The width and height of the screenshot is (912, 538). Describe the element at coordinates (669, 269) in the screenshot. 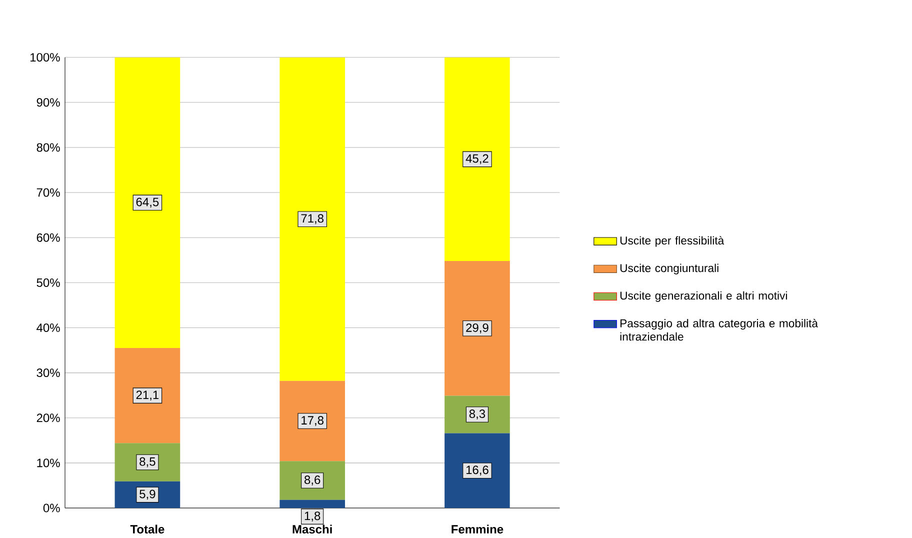

I see `legend-label: Uscite congiunturali` at that location.